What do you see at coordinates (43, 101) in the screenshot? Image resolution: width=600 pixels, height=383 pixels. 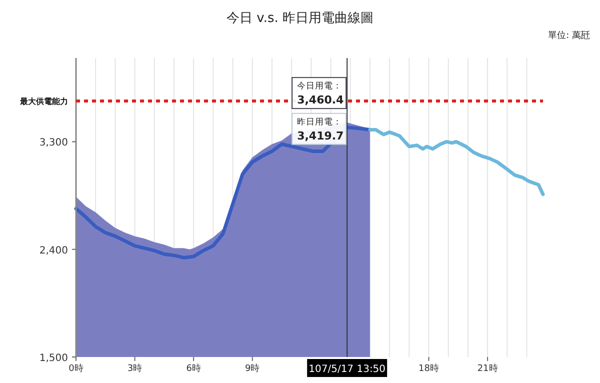 I see `ref-line-label: 最大供電能力` at bounding box center [43, 101].